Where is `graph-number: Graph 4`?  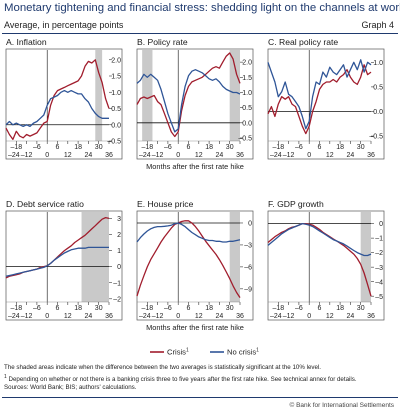
graph-number: Graph 4 is located at coordinates (377, 25).